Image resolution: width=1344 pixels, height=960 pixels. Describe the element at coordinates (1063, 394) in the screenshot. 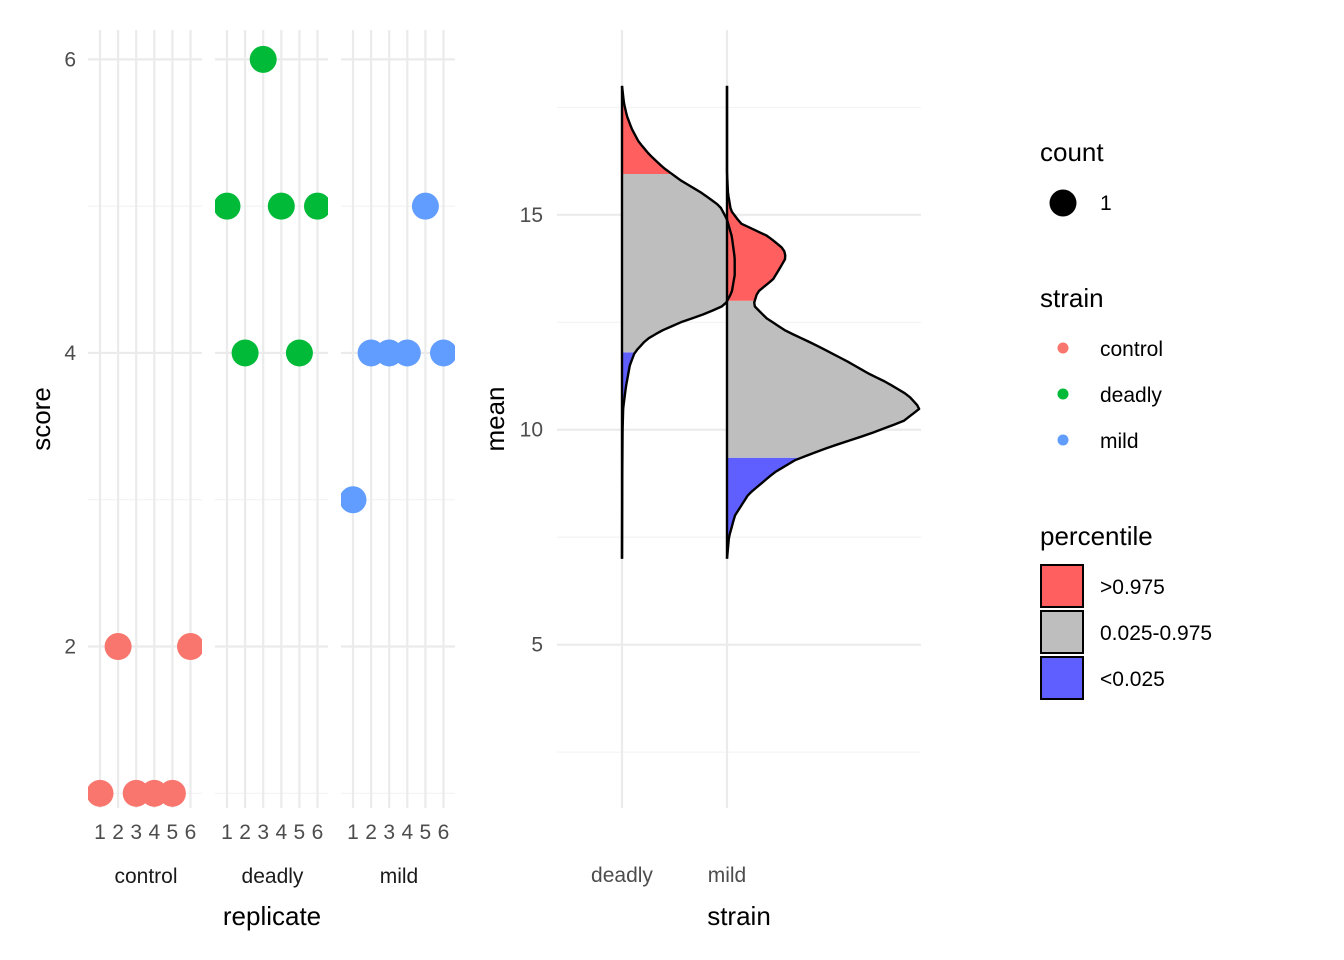

I see `legend-strain-key-deadly` at that location.